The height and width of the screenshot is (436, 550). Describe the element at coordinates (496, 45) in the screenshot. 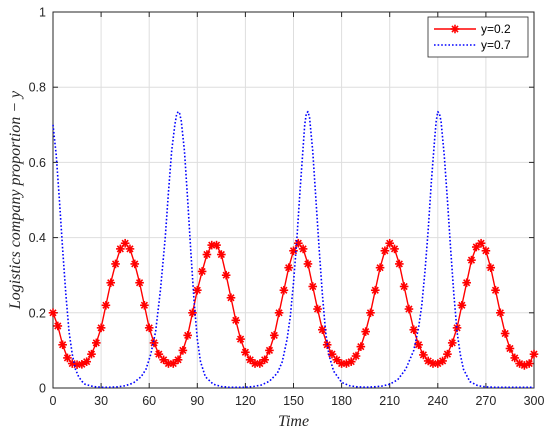

I see `legend-label: y=0.7` at that location.